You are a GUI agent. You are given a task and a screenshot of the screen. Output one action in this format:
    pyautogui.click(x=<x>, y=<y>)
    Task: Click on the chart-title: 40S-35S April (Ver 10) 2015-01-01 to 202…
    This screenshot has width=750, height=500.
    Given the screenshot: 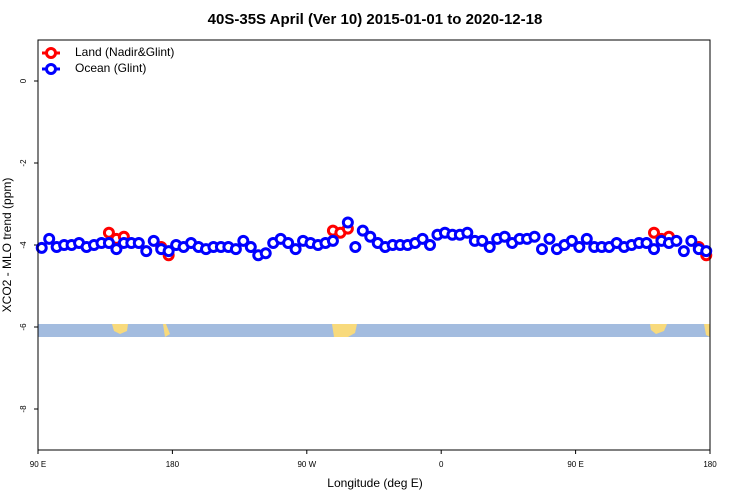 What is the action you would take?
    pyautogui.click(x=375, y=19)
    